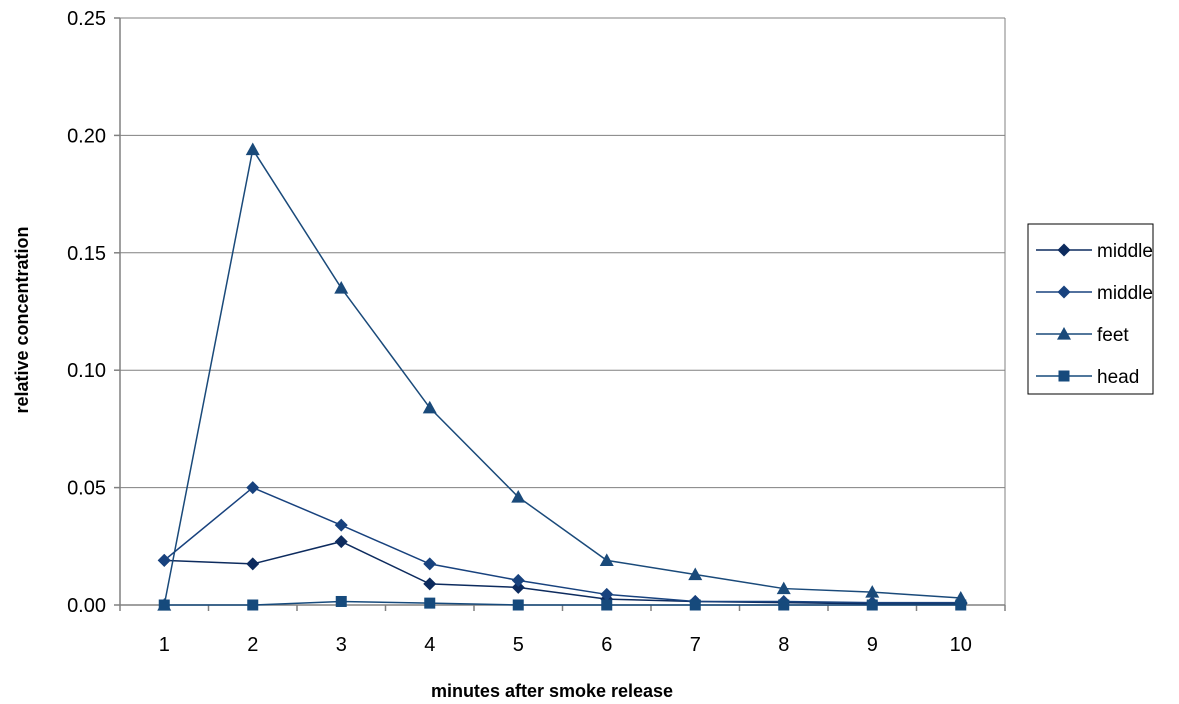 This screenshot has width=1179, height=704. I want to click on legend-box, so click(1090, 309).